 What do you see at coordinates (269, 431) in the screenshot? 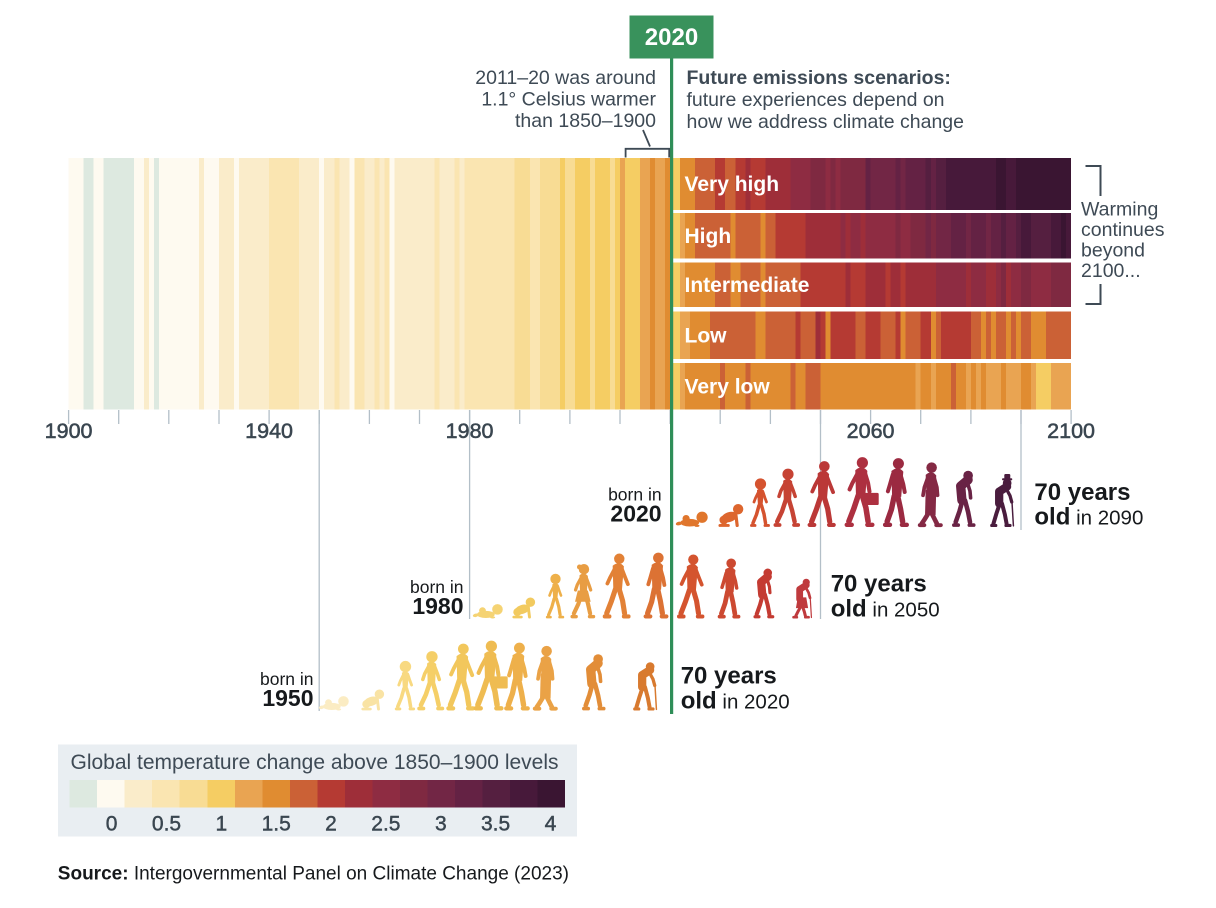
I see `svg-text: 1940` at bounding box center [269, 431].